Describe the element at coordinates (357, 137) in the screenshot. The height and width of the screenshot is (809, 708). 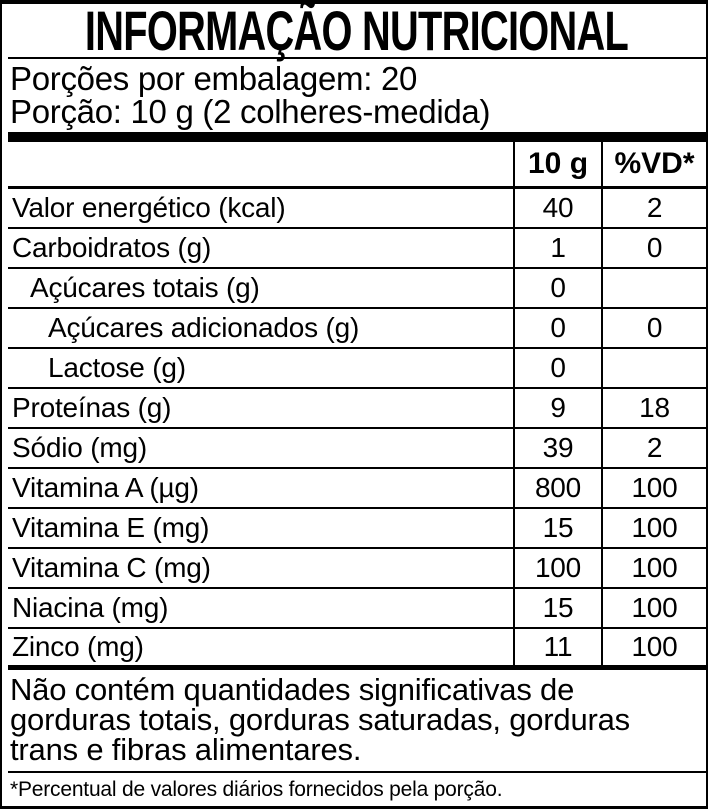
I see `divider-bar` at that location.